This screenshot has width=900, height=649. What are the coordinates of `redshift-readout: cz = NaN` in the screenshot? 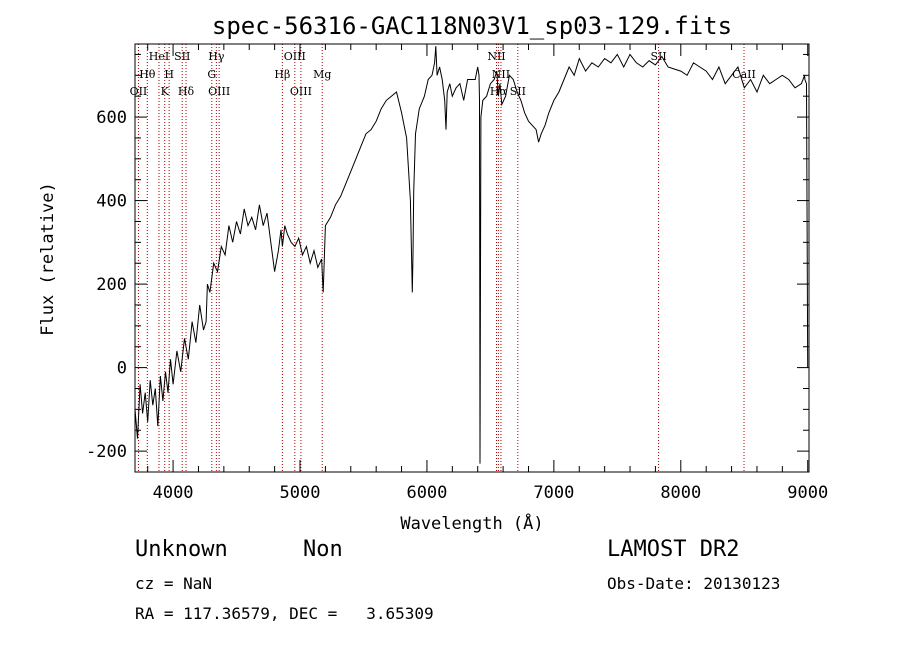 It's located at (174, 583).